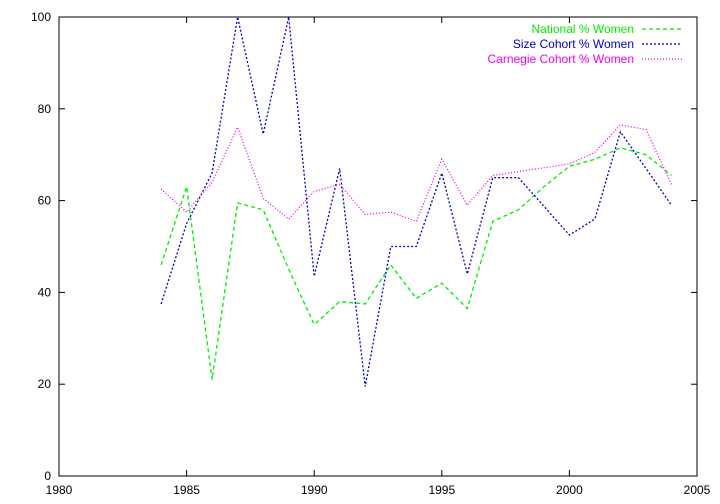  Describe the element at coordinates (583, 29) in the screenshot. I see `legend-label: National % Women` at that location.